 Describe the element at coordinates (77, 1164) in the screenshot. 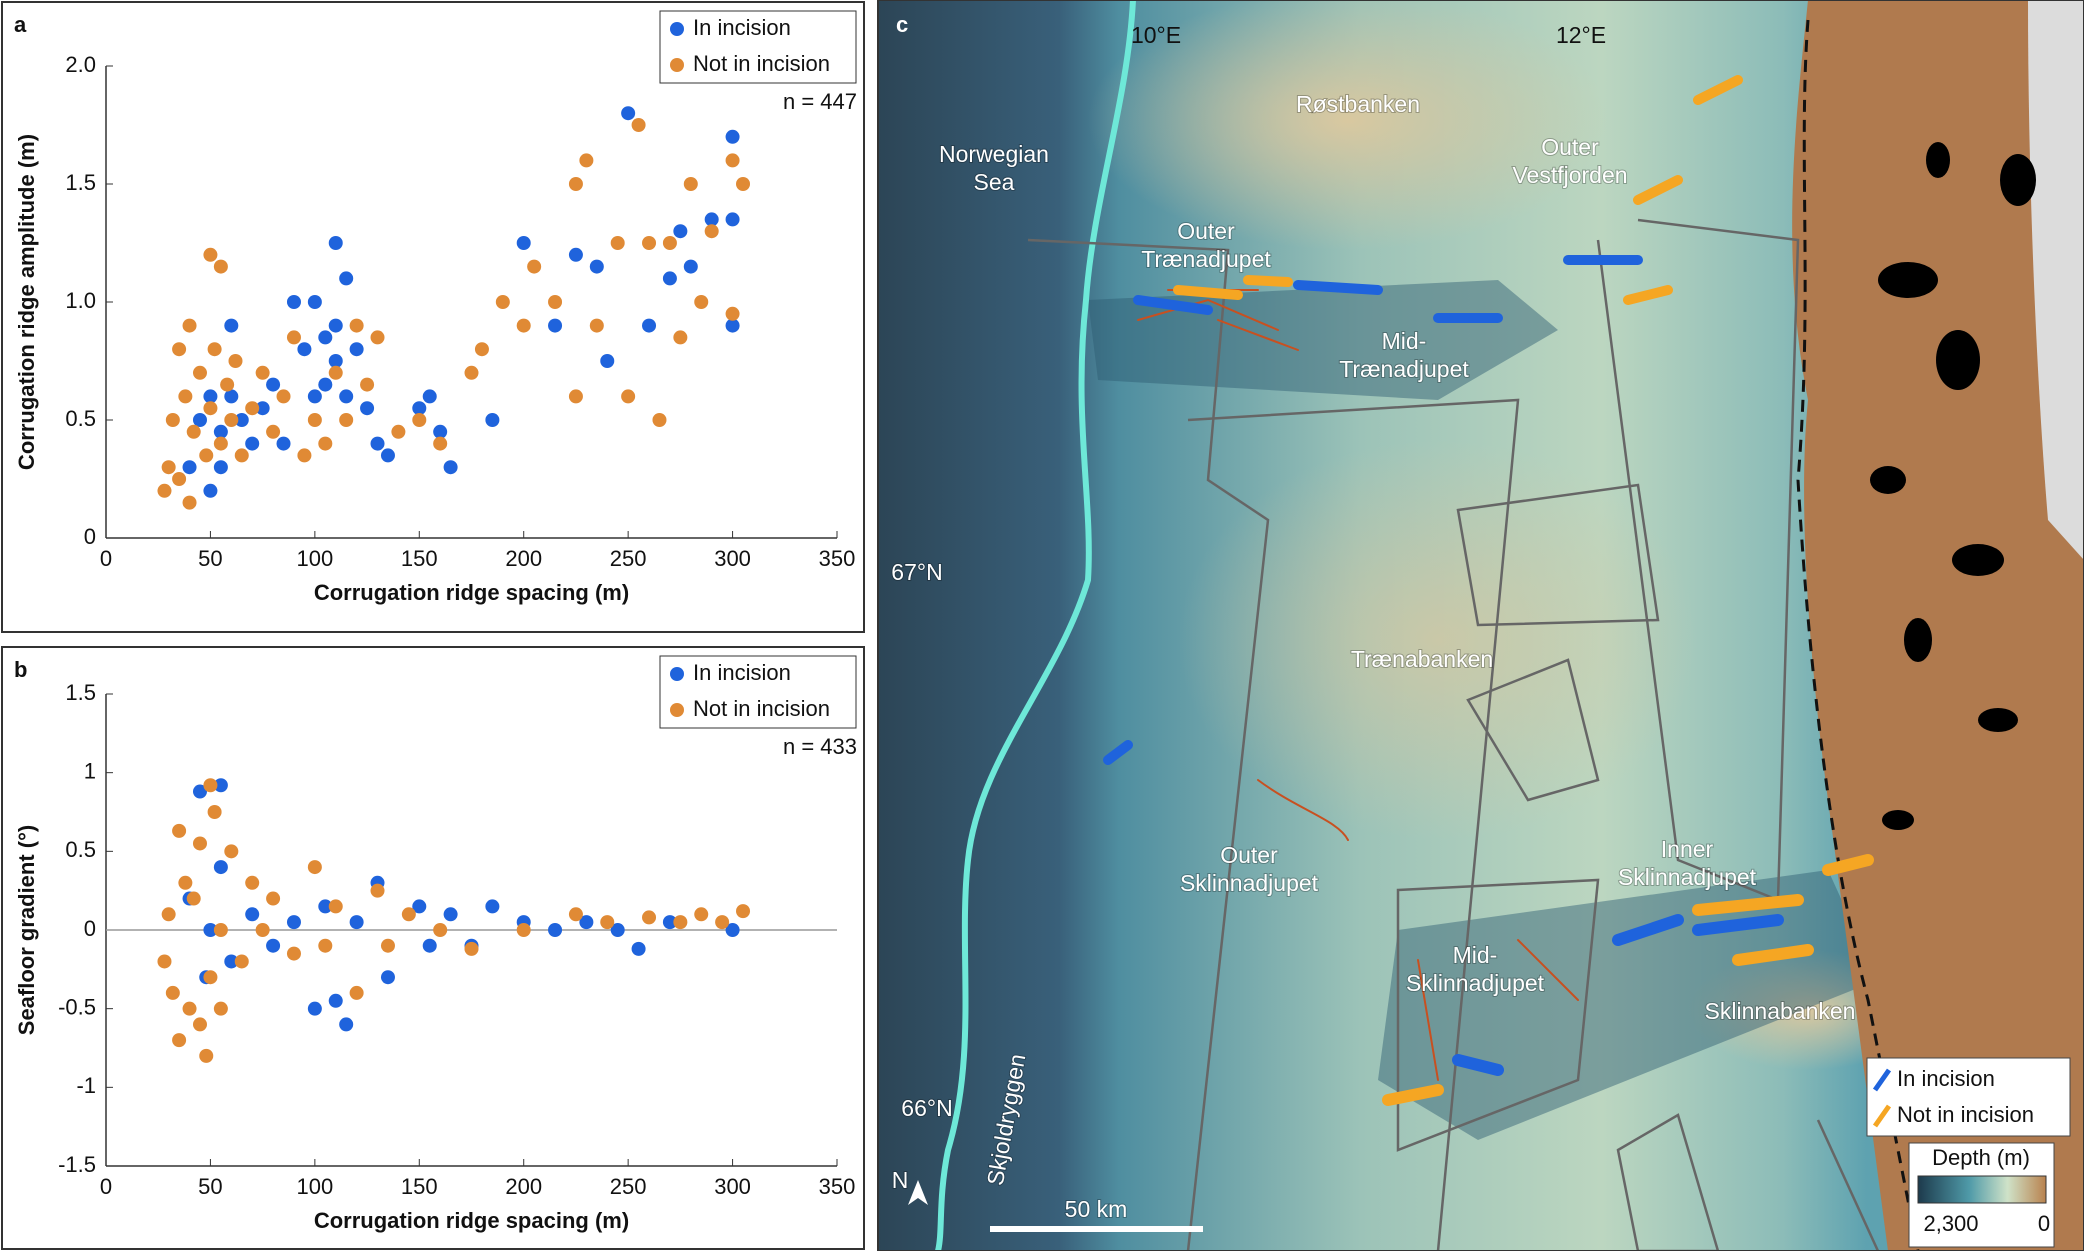

I see `y-tick-label: -1.5` at that location.